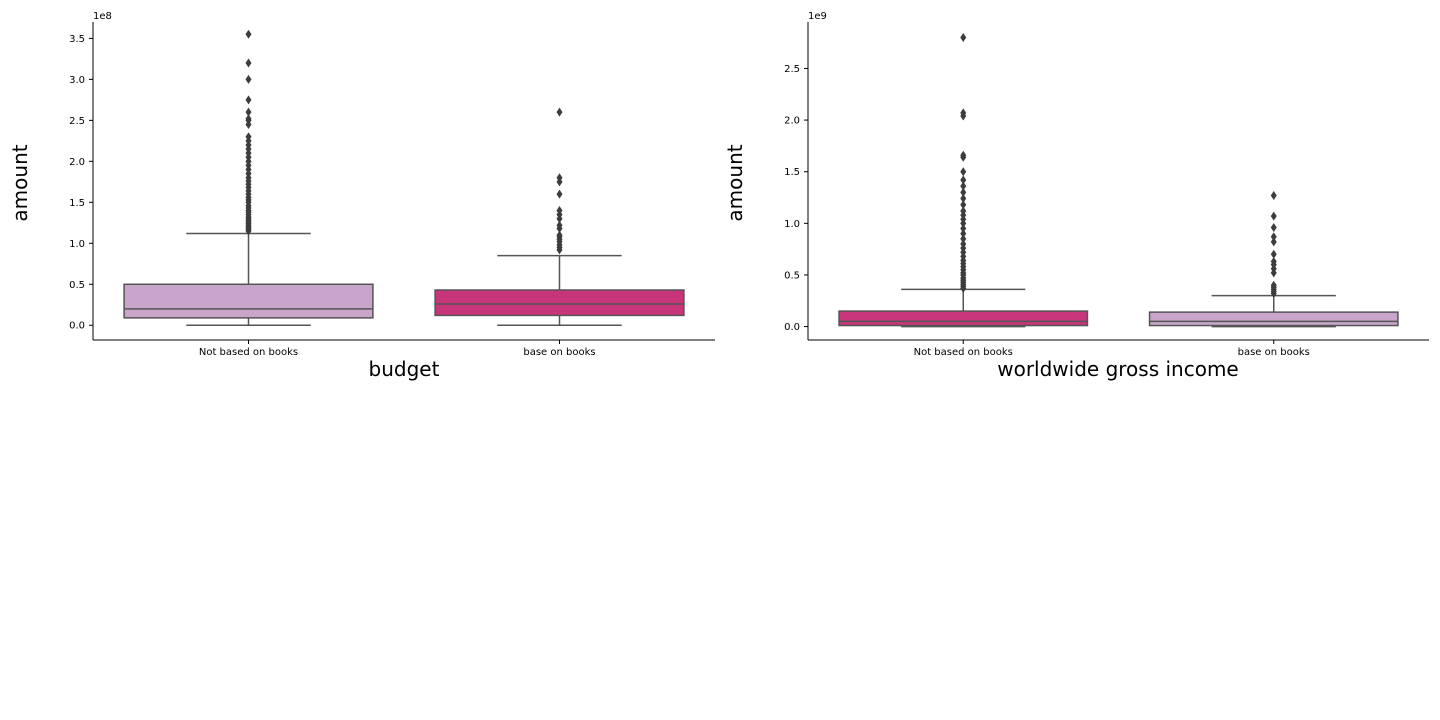 This screenshot has height=720, width=1440. What do you see at coordinates (817, 16) in the screenshot?
I see `y-offset-label: 1e9` at bounding box center [817, 16].